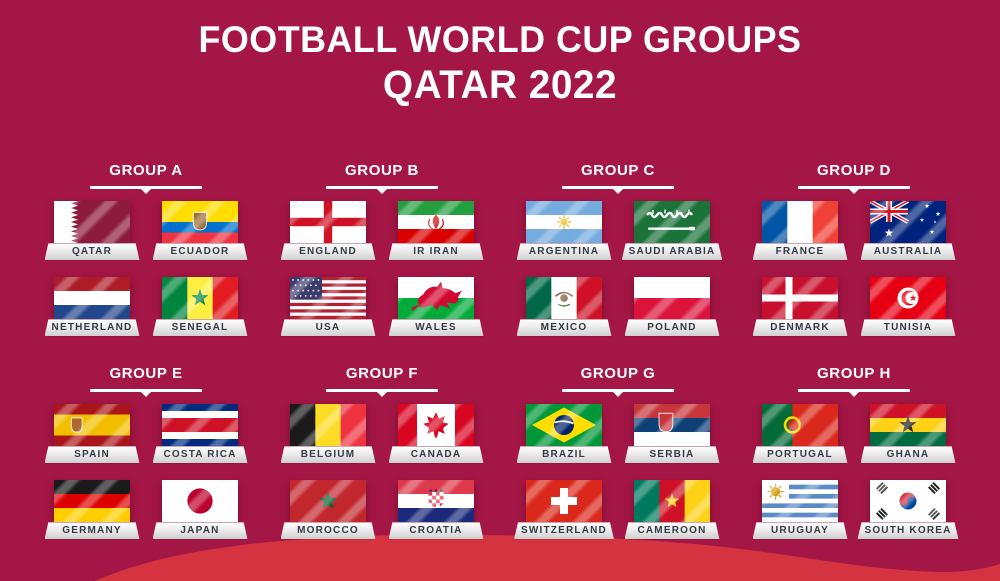  Describe the element at coordinates (200, 298) in the screenshot. I see `flag-senegal` at that location.